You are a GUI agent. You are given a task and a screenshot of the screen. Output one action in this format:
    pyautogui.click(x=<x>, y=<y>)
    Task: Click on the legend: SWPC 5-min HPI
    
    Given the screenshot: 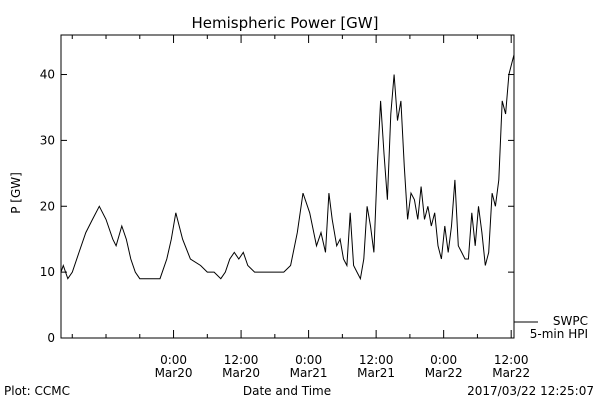 What is the action you would take?
    pyautogui.click(x=551, y=327)
    